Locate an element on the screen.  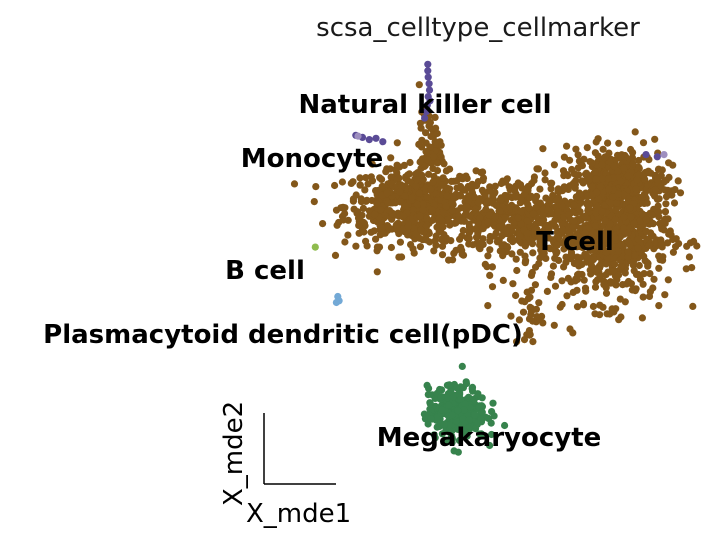
y-axis-label: X_mde2 is located at coordinates (234, 453).